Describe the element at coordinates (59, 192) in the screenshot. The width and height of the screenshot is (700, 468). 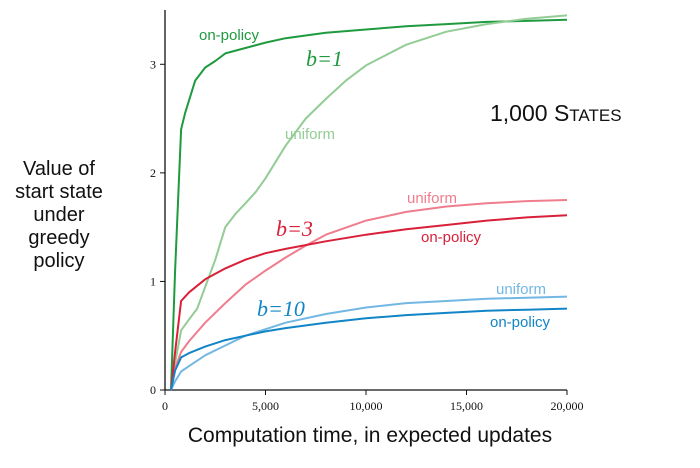
I see `y-axis-label-line: start state` at that location.